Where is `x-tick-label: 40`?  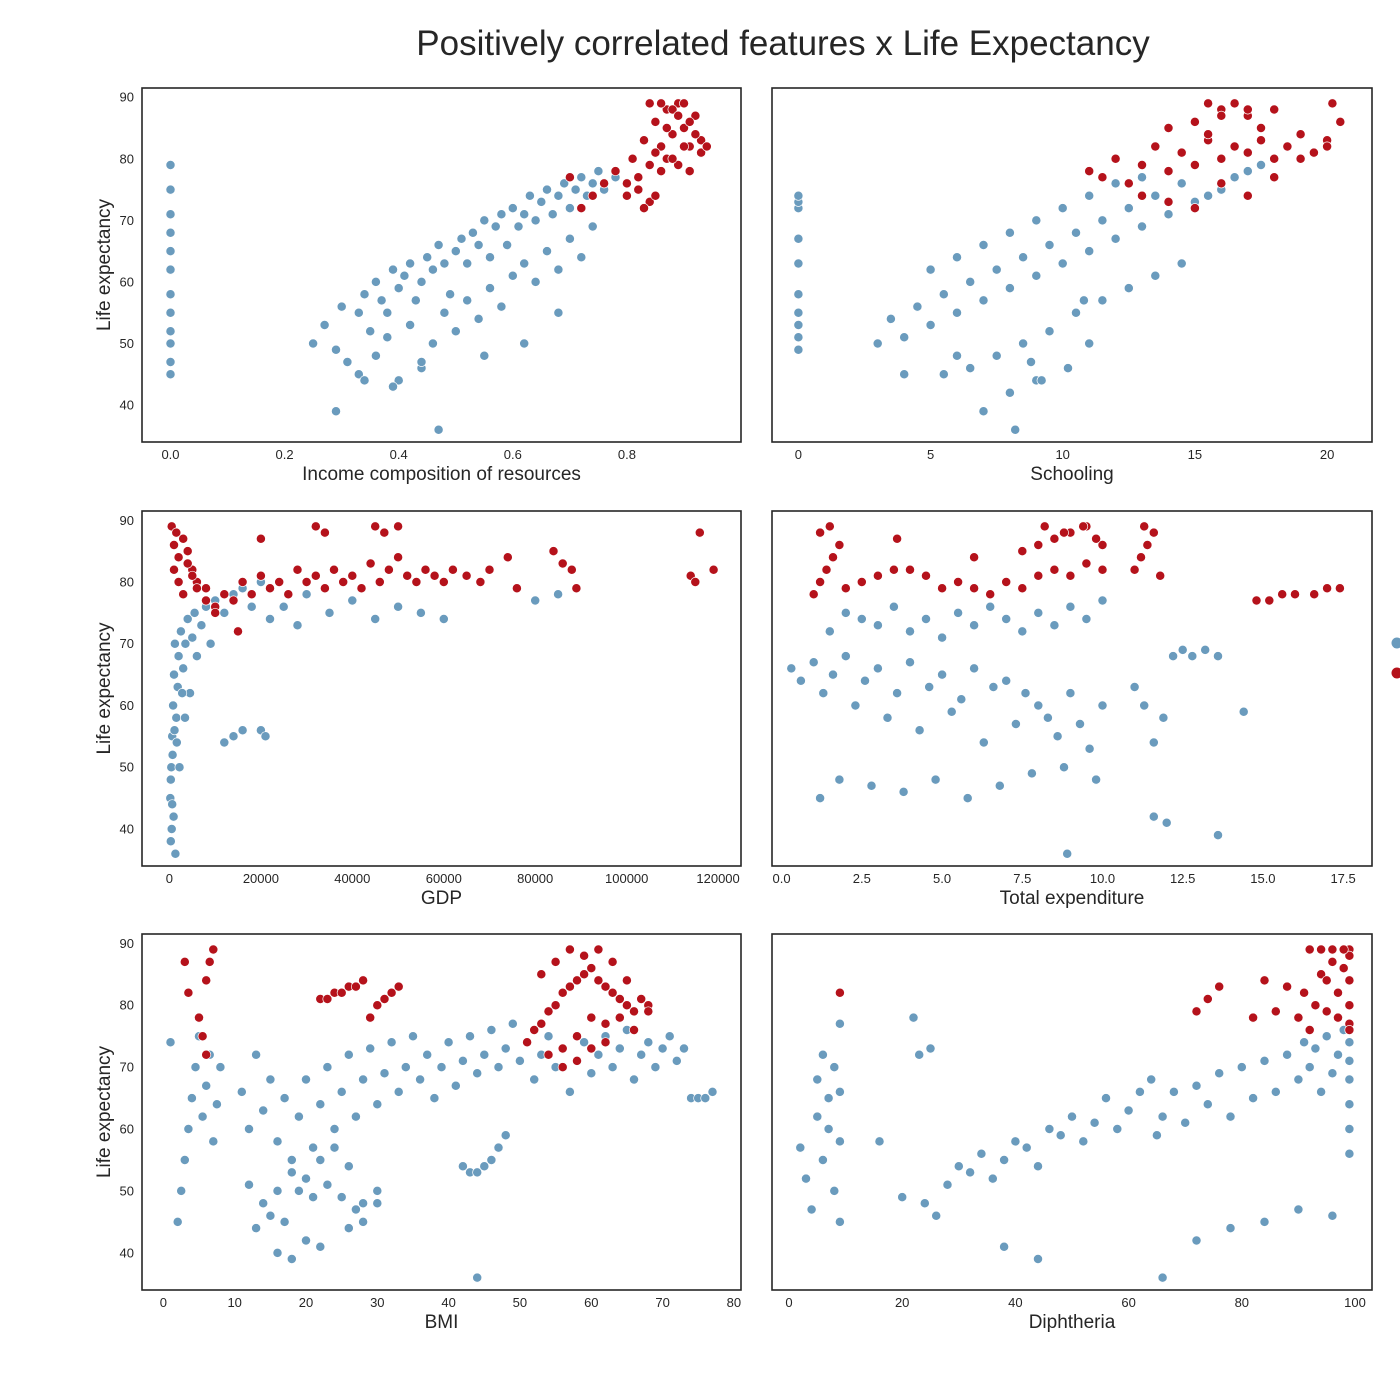 x-tick-label: 40 is located at coordinates (448, 1302).